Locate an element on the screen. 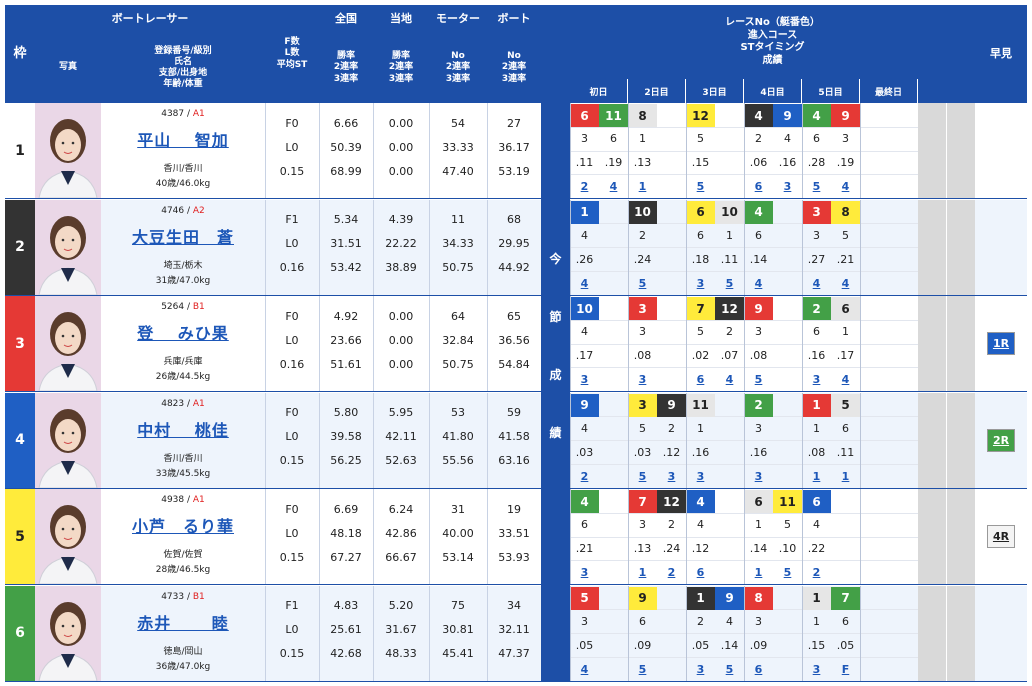 This screenshot has height=686, width=1032. hayami-race-button: 1R is located at coordinates (1001, 343).